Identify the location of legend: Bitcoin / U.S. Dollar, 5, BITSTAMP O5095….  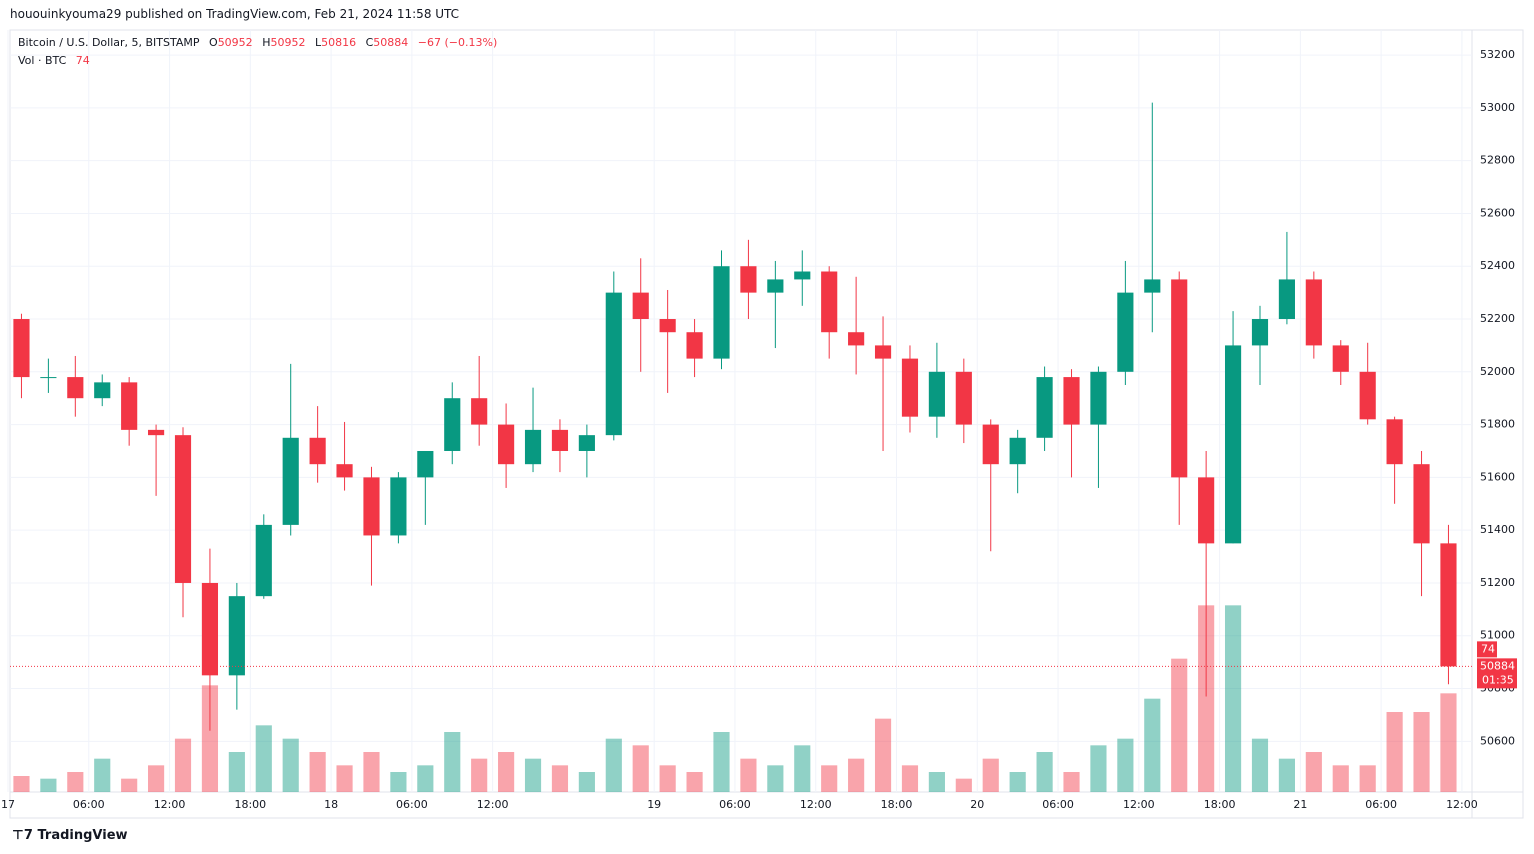
(257, 52).